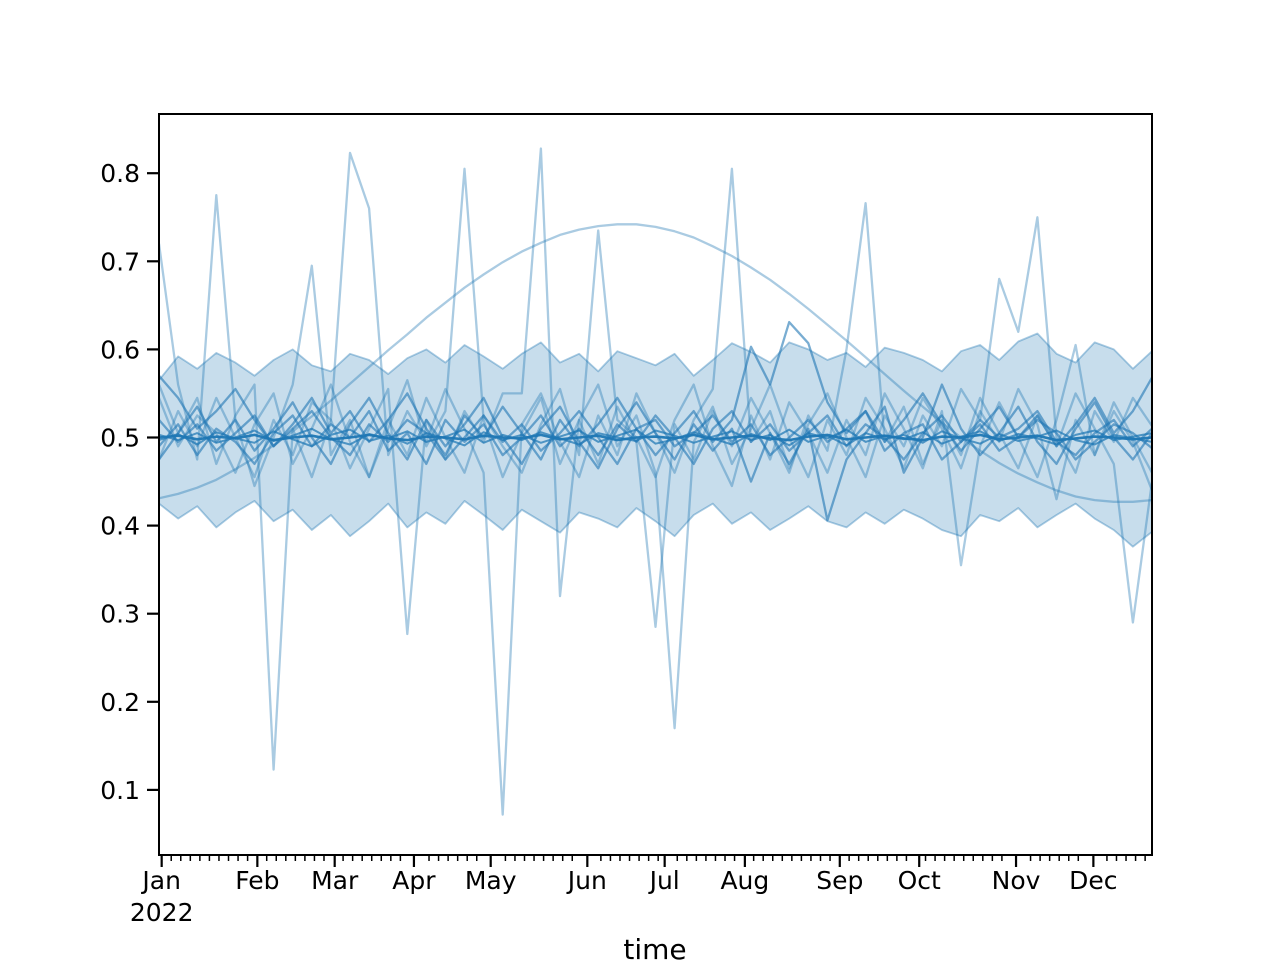 The height and width of the screenshot is (960, 1280). I want to click on y-tick-label: 0.2, so click(120, 702).